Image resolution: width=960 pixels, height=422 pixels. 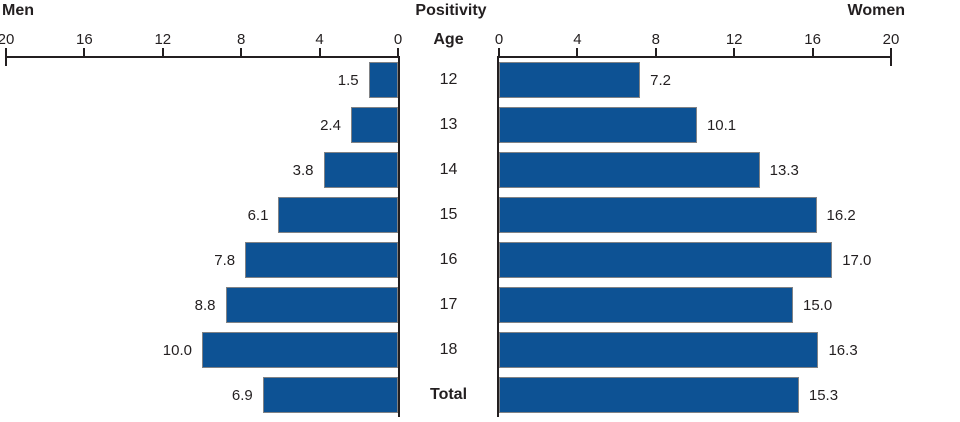 What do you see at coordinates (448, 304) in the screenshot?
I see `age-category-label: 17` at bounding box center [448, 304].